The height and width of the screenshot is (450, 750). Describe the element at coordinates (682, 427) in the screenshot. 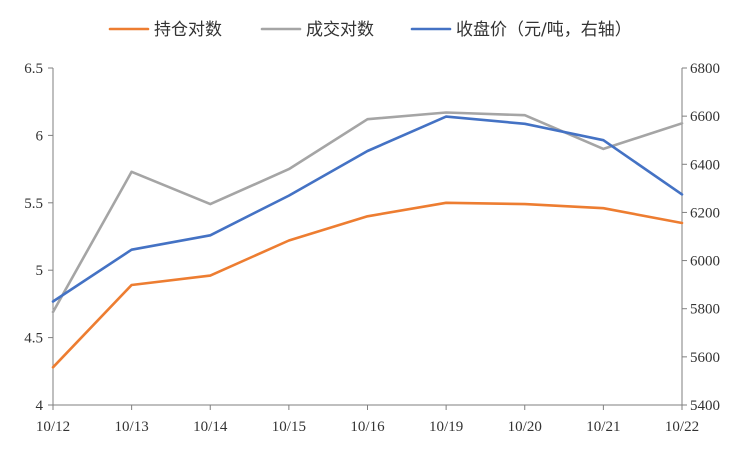

I see `x-tick-label: 10/22` at that location.